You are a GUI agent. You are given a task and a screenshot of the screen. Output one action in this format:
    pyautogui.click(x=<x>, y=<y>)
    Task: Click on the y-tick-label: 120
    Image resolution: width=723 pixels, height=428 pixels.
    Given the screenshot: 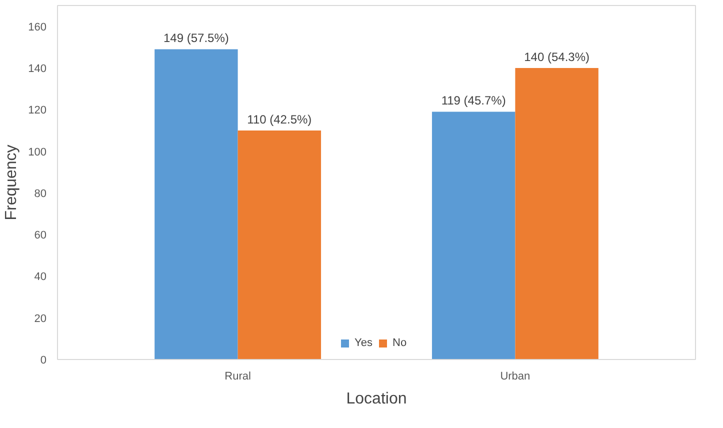 What is the action you would take?
    pyautogui.click(x=37, y=110)
    